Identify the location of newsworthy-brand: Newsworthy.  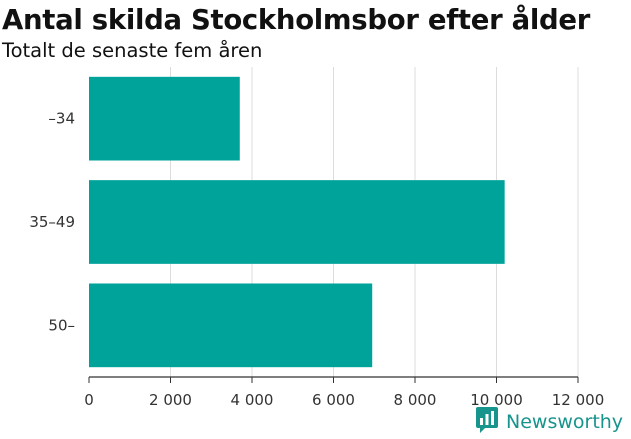
(549, 422).